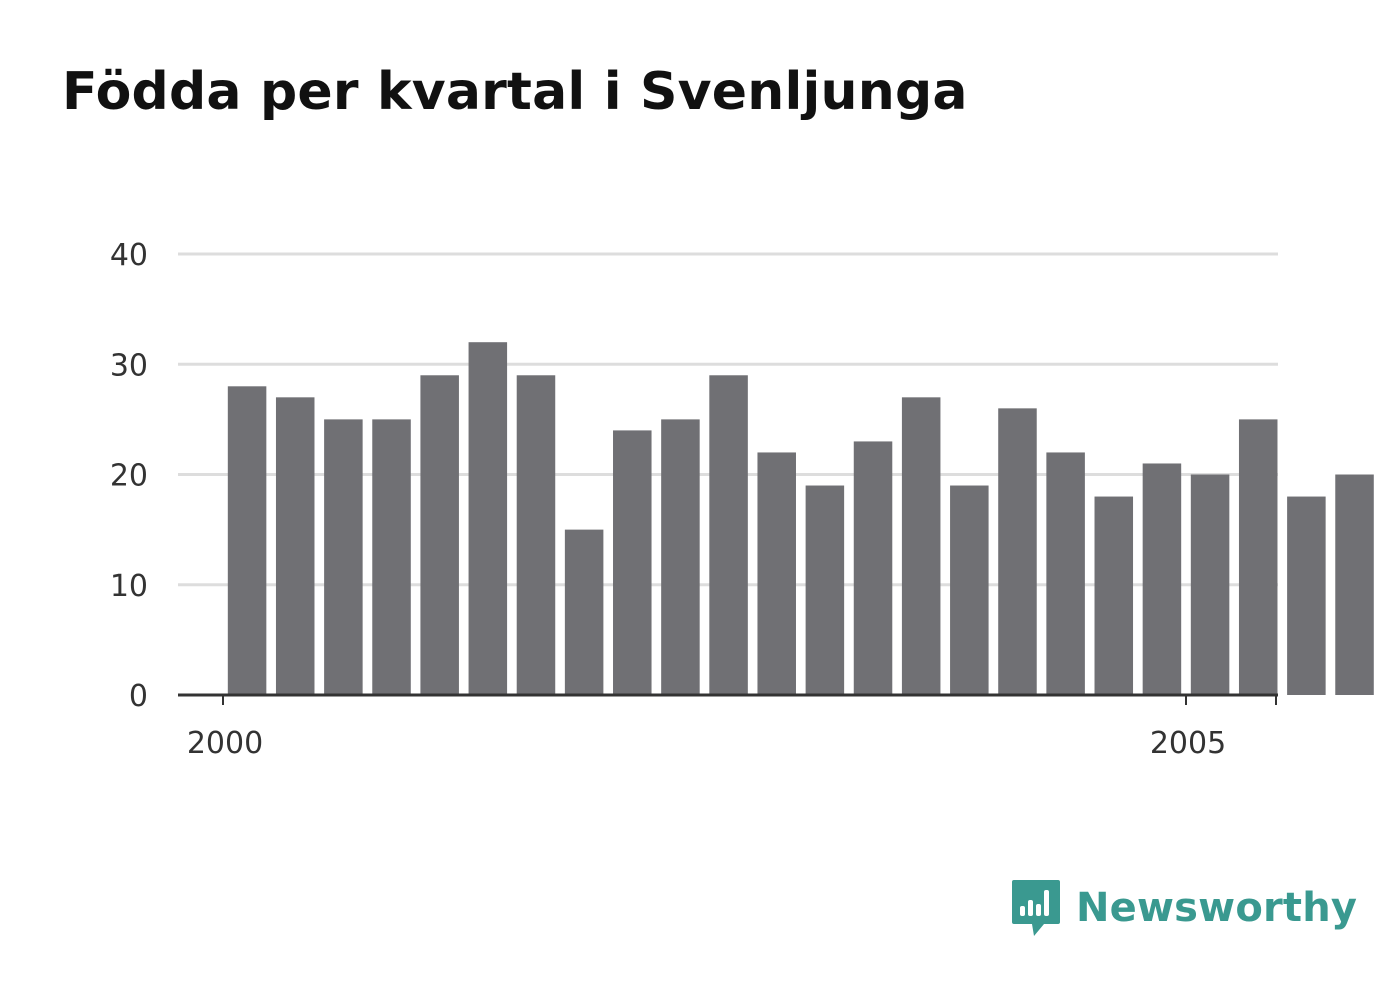 Image resolution: width=1382 pixels, height=999 pixels. I want to click on x-tick-label: 2000, so click(225, 743).